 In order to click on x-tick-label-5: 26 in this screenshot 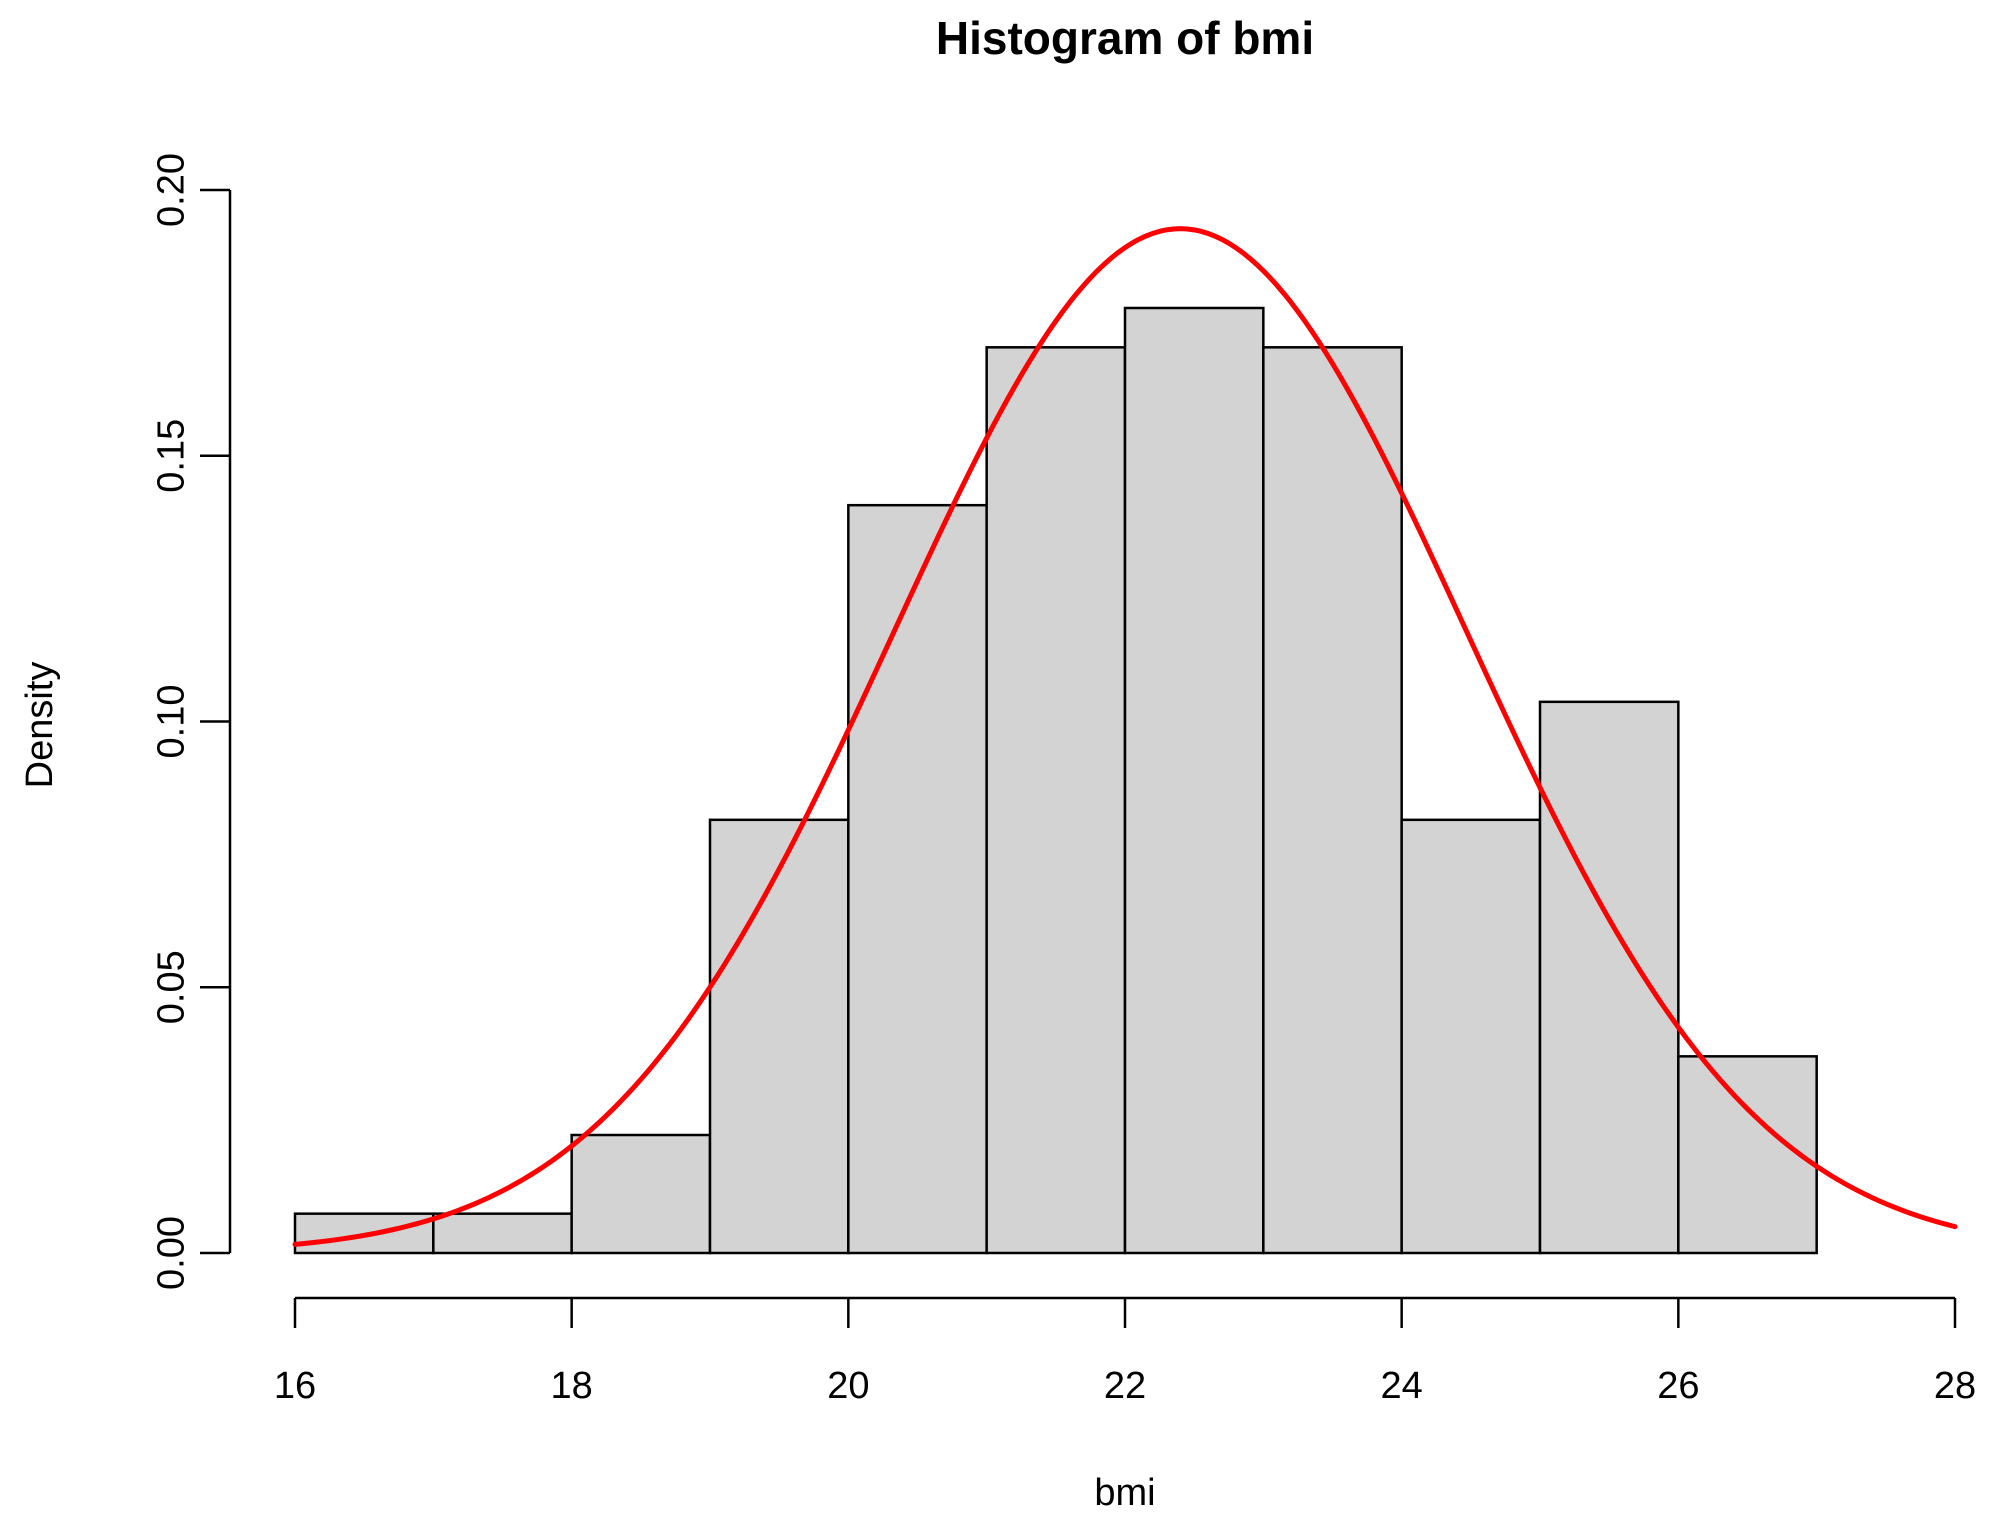, I will do `click(1678, 1386)`.